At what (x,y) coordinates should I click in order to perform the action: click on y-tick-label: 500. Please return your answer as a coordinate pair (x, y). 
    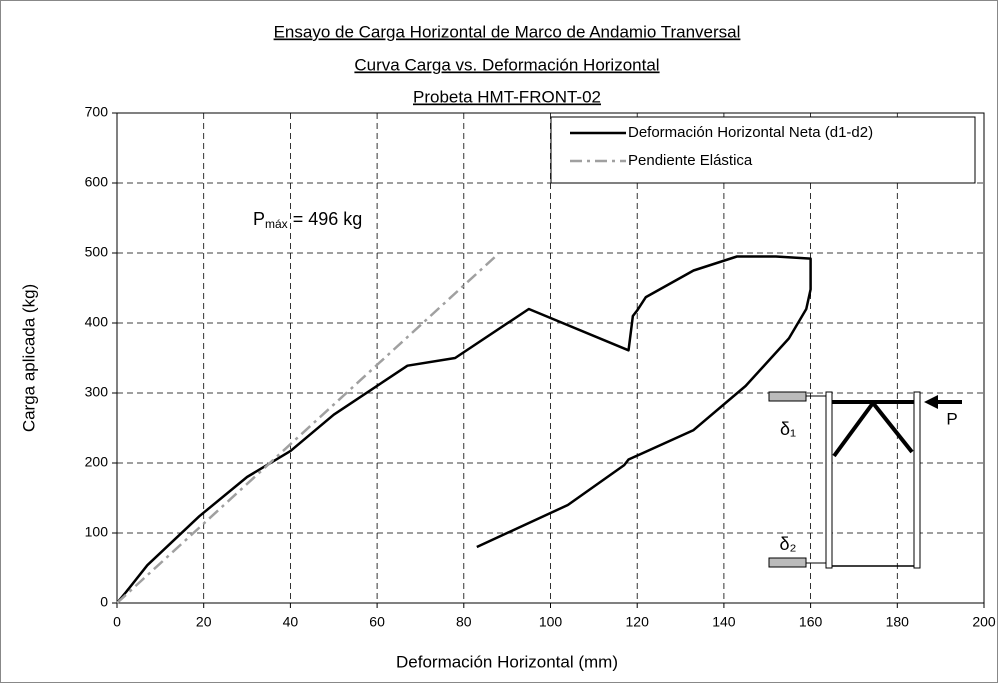
    Looking at the image, I should click on (97, 252).